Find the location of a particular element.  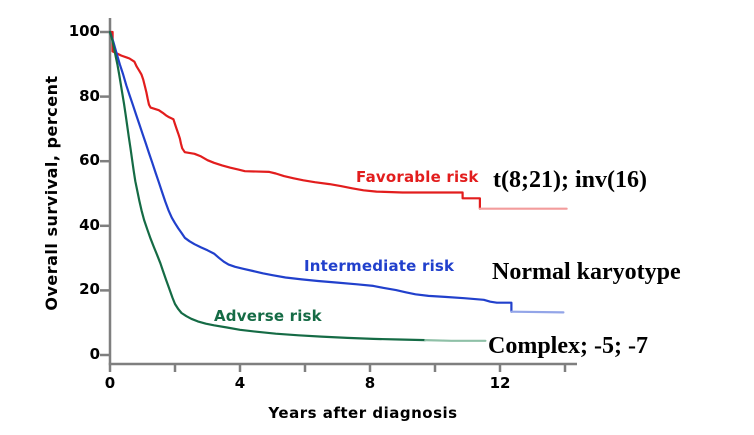

y-axis-title: Overall survival, percent is located at coordinates (51, 193).